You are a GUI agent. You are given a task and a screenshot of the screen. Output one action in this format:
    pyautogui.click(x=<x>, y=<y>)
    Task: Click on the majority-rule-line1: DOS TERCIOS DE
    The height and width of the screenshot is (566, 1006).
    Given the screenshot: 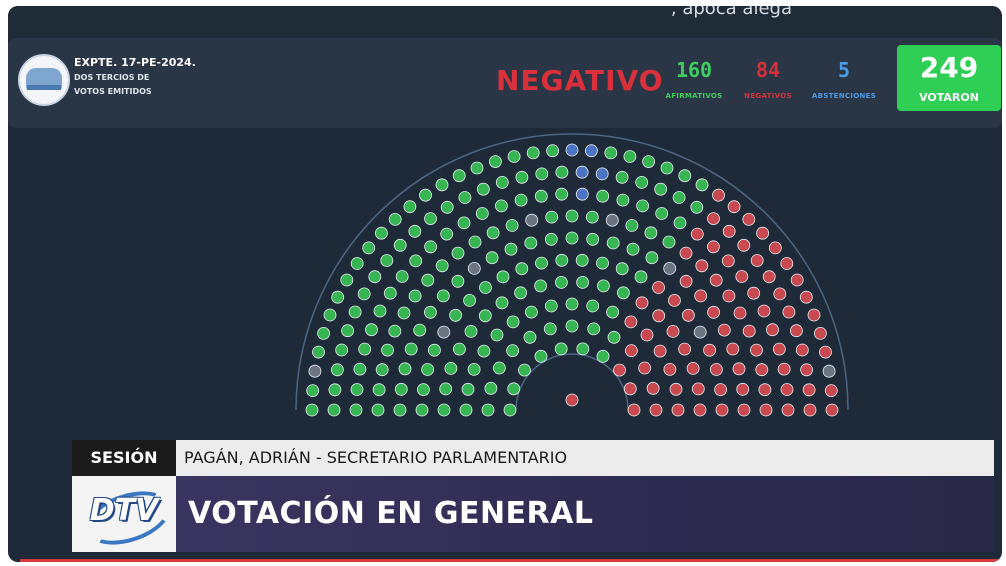 What is the action you would take?
    pyautogui.click(x=112, y=77)
    